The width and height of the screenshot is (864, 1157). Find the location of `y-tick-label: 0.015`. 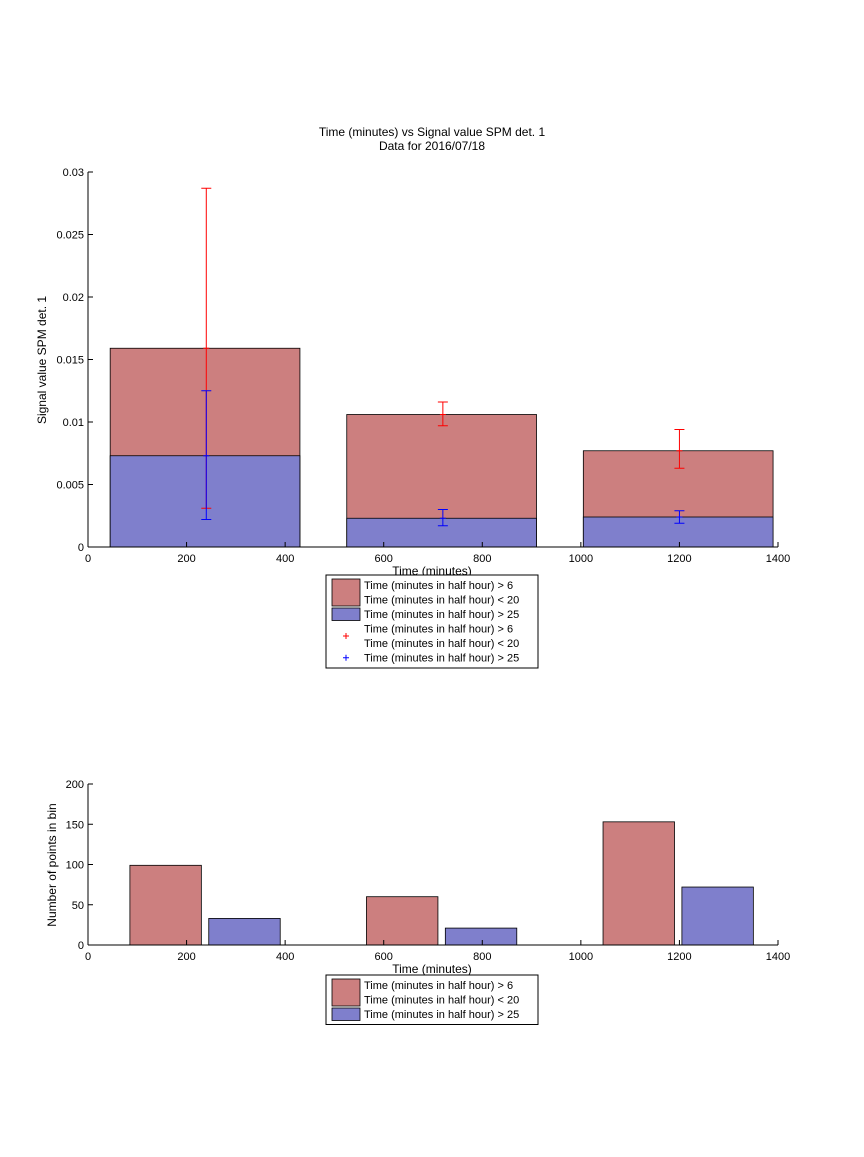

y-tick-label: 0.015 is located at coordinates (70, 361).